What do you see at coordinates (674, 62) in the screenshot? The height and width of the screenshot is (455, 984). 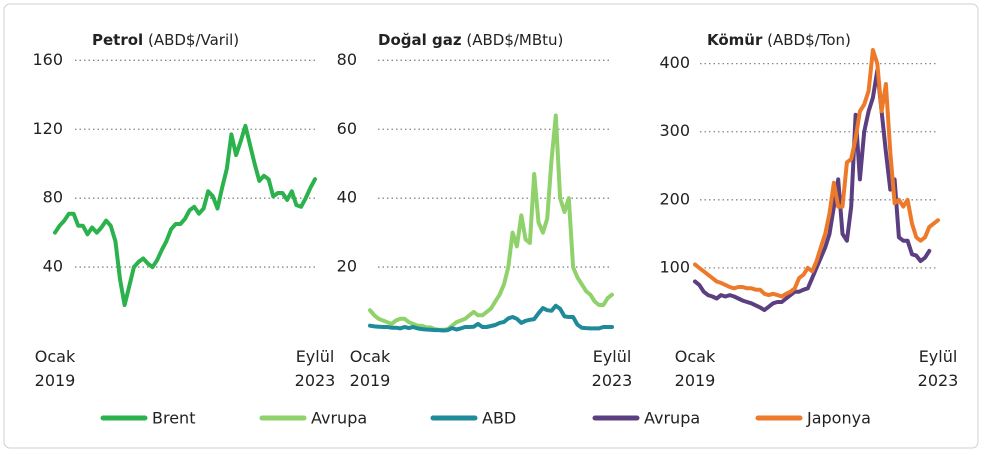 I see `y-tick-label: 400` at bounding box center [674, 62].